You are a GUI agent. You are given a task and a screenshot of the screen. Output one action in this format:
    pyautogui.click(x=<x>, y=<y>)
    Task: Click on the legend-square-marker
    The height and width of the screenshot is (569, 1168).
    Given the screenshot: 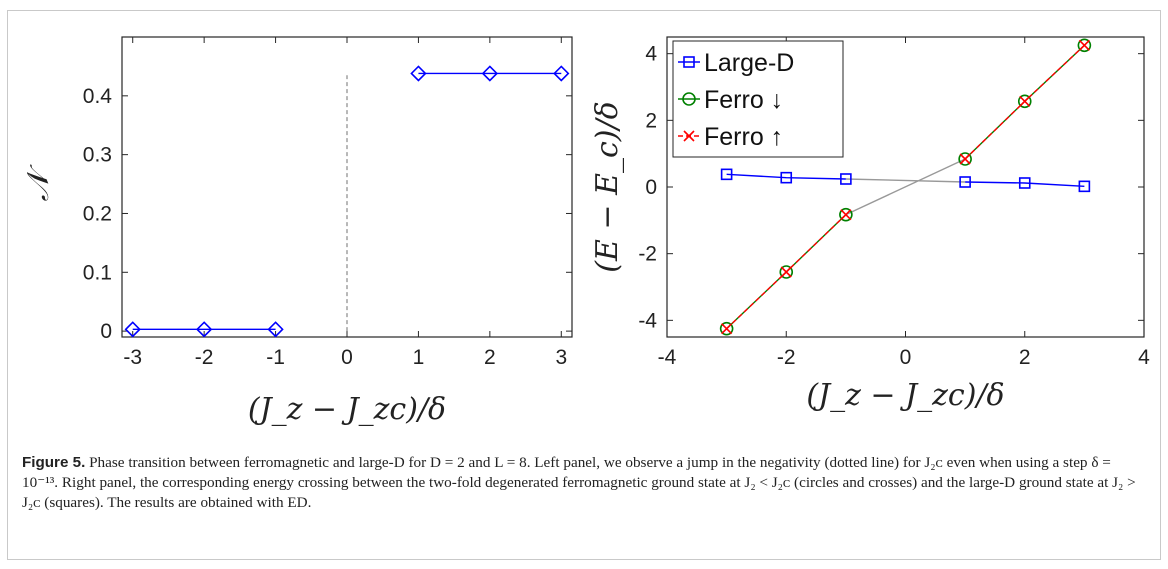 What is the action you would take?
    pyautogui.click(x=689, y=62)
    